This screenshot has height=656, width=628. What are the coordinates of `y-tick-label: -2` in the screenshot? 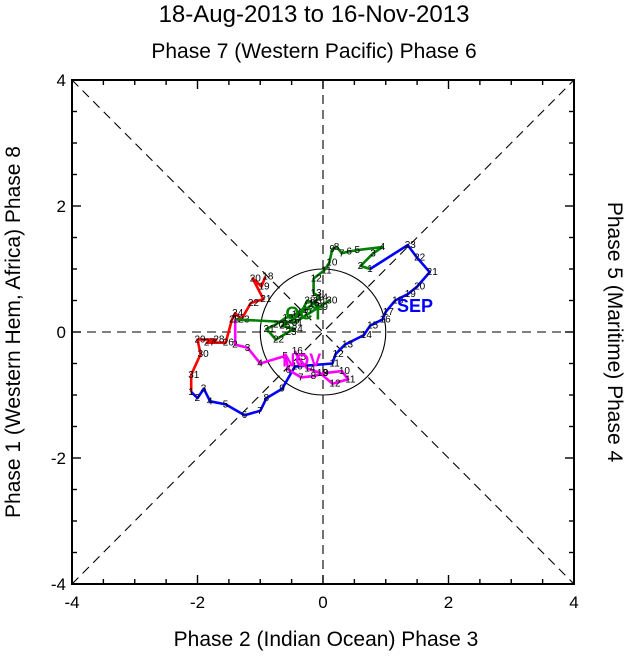 It's located at (58, 458).